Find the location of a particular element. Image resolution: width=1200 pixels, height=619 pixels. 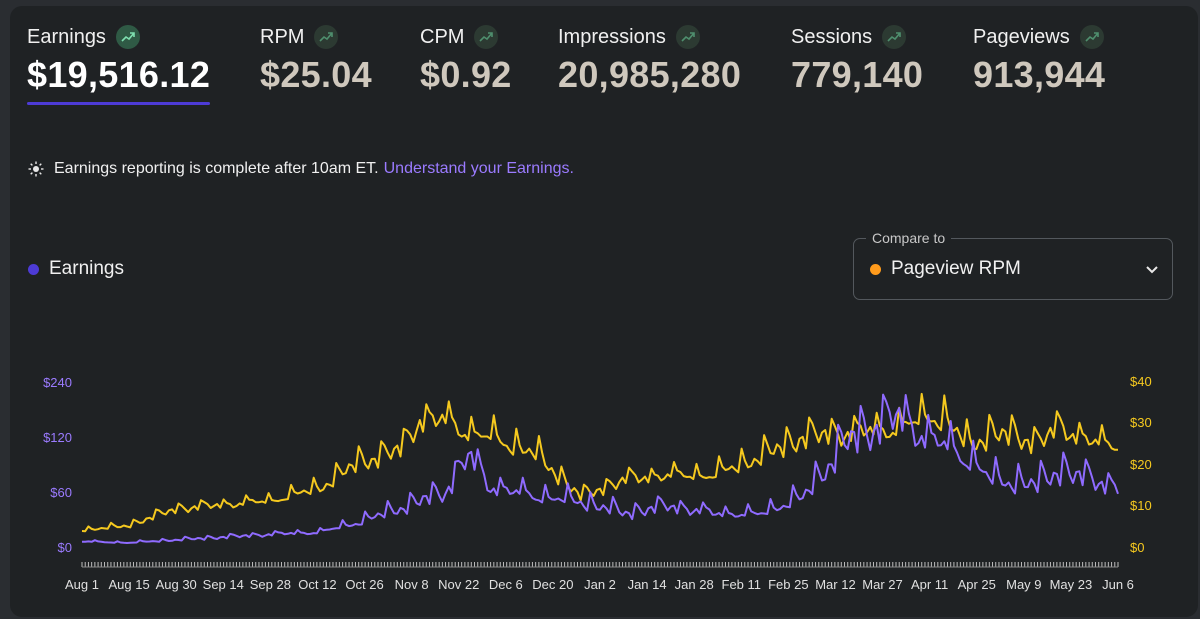

chart-legend: Earnings is located at coordinates (76, 269).